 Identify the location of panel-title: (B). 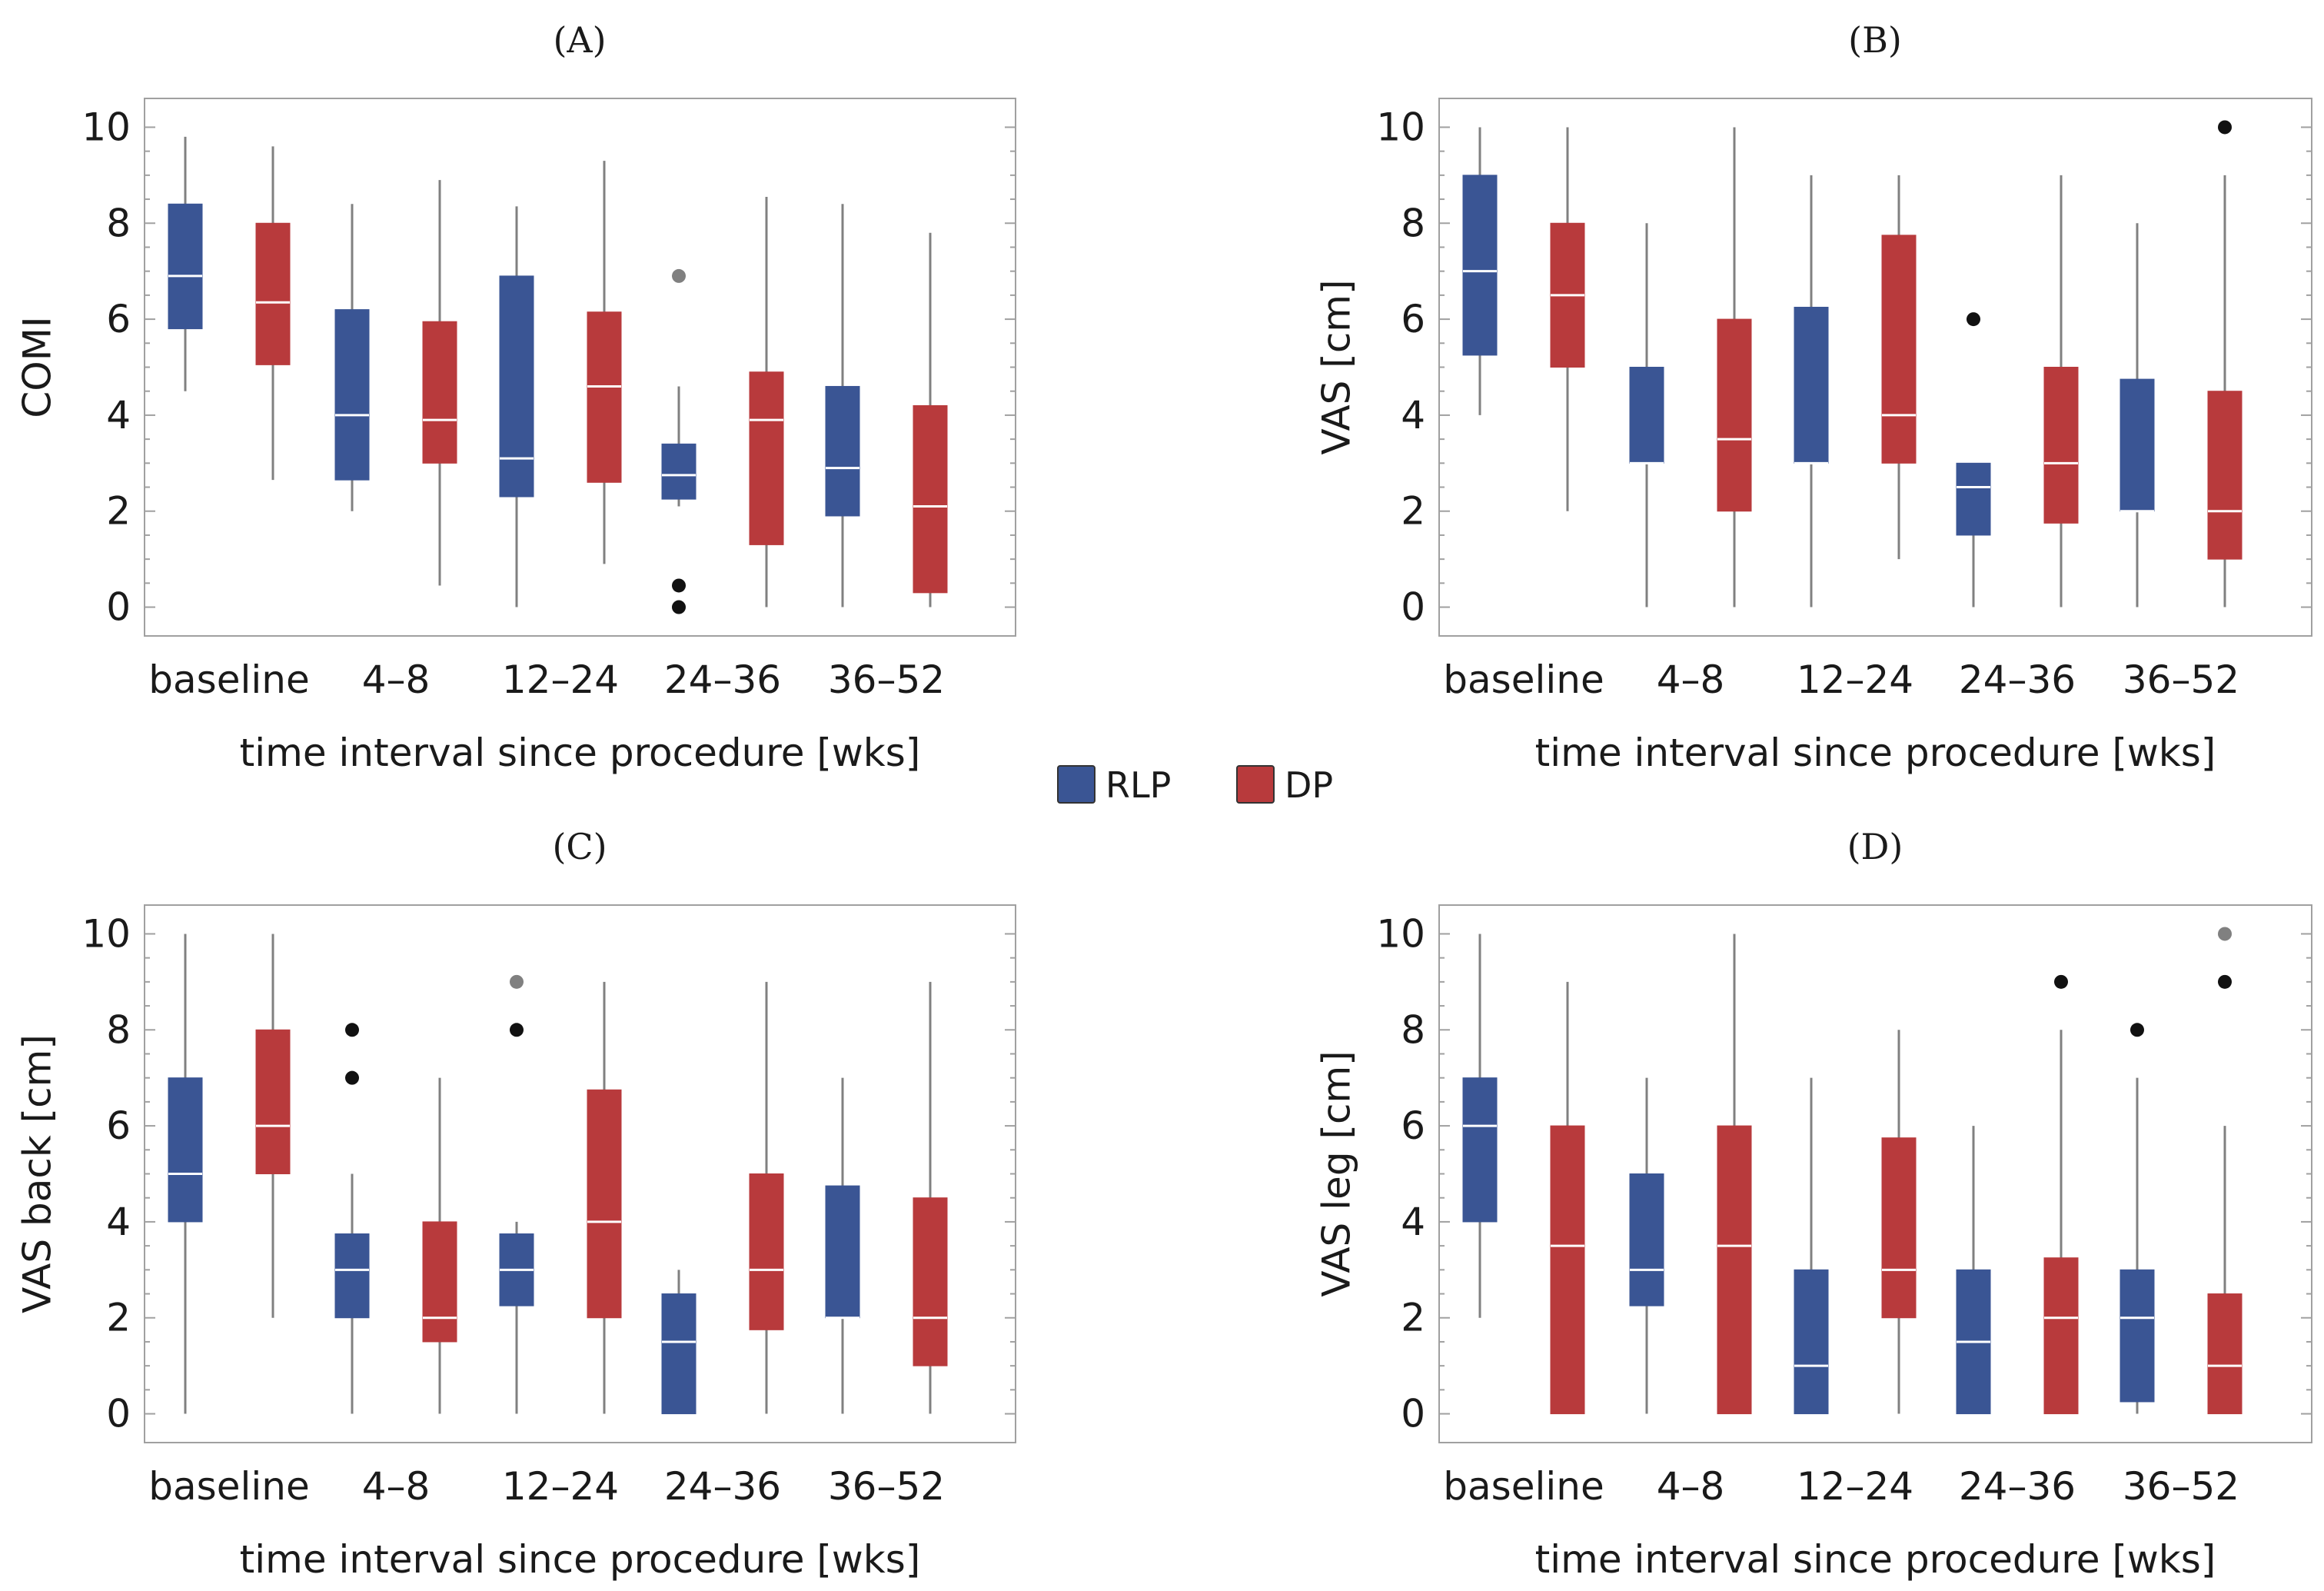
(1875, 40).